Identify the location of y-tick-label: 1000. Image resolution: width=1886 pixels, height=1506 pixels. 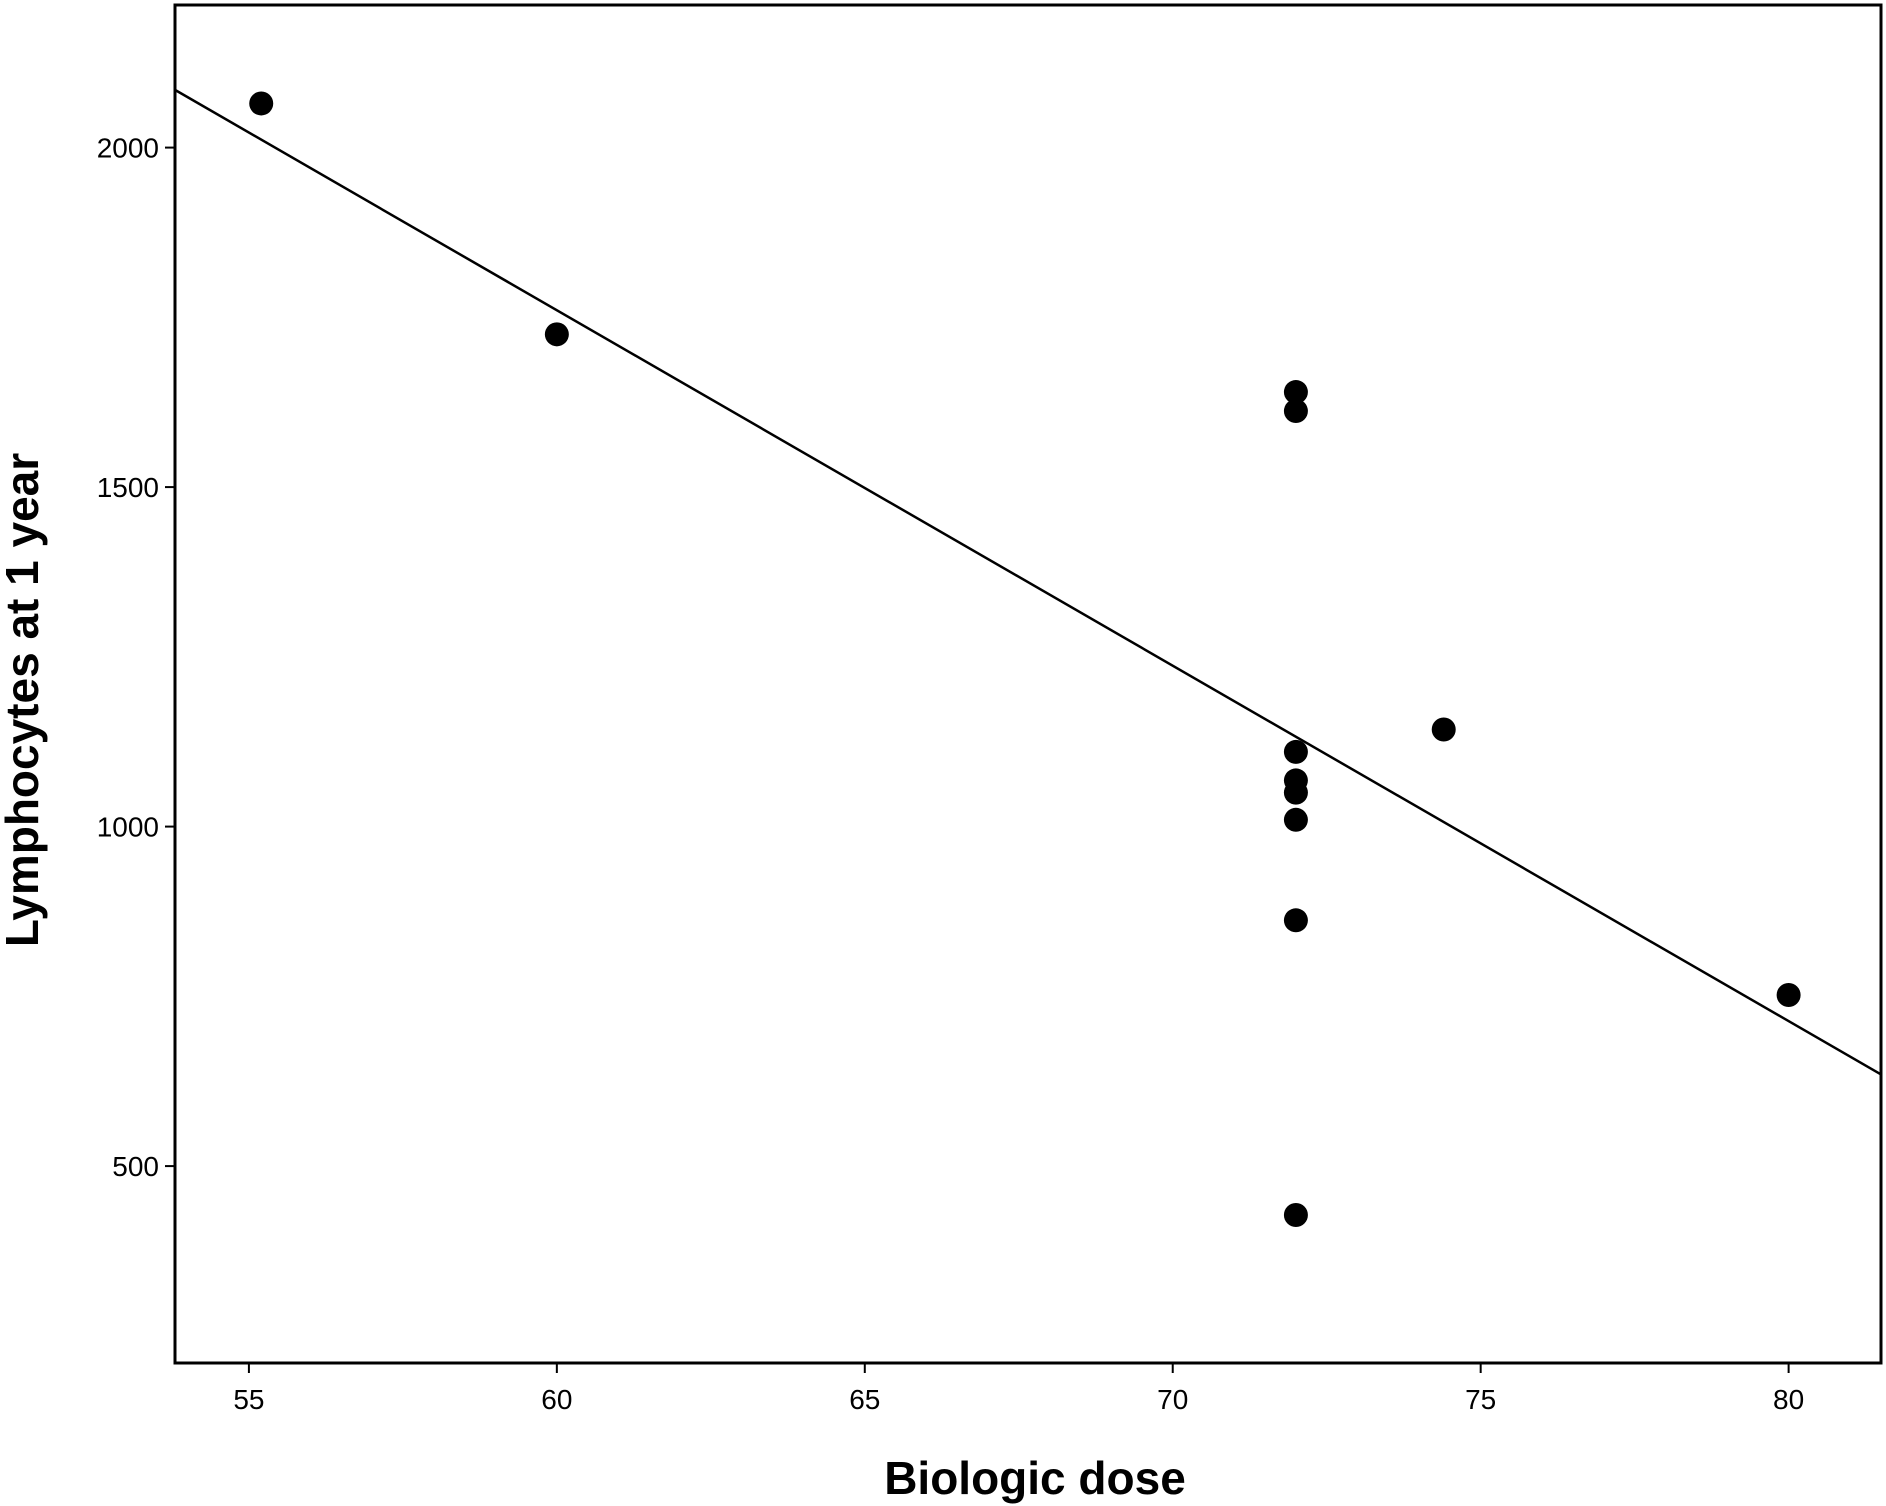
(128, 827).